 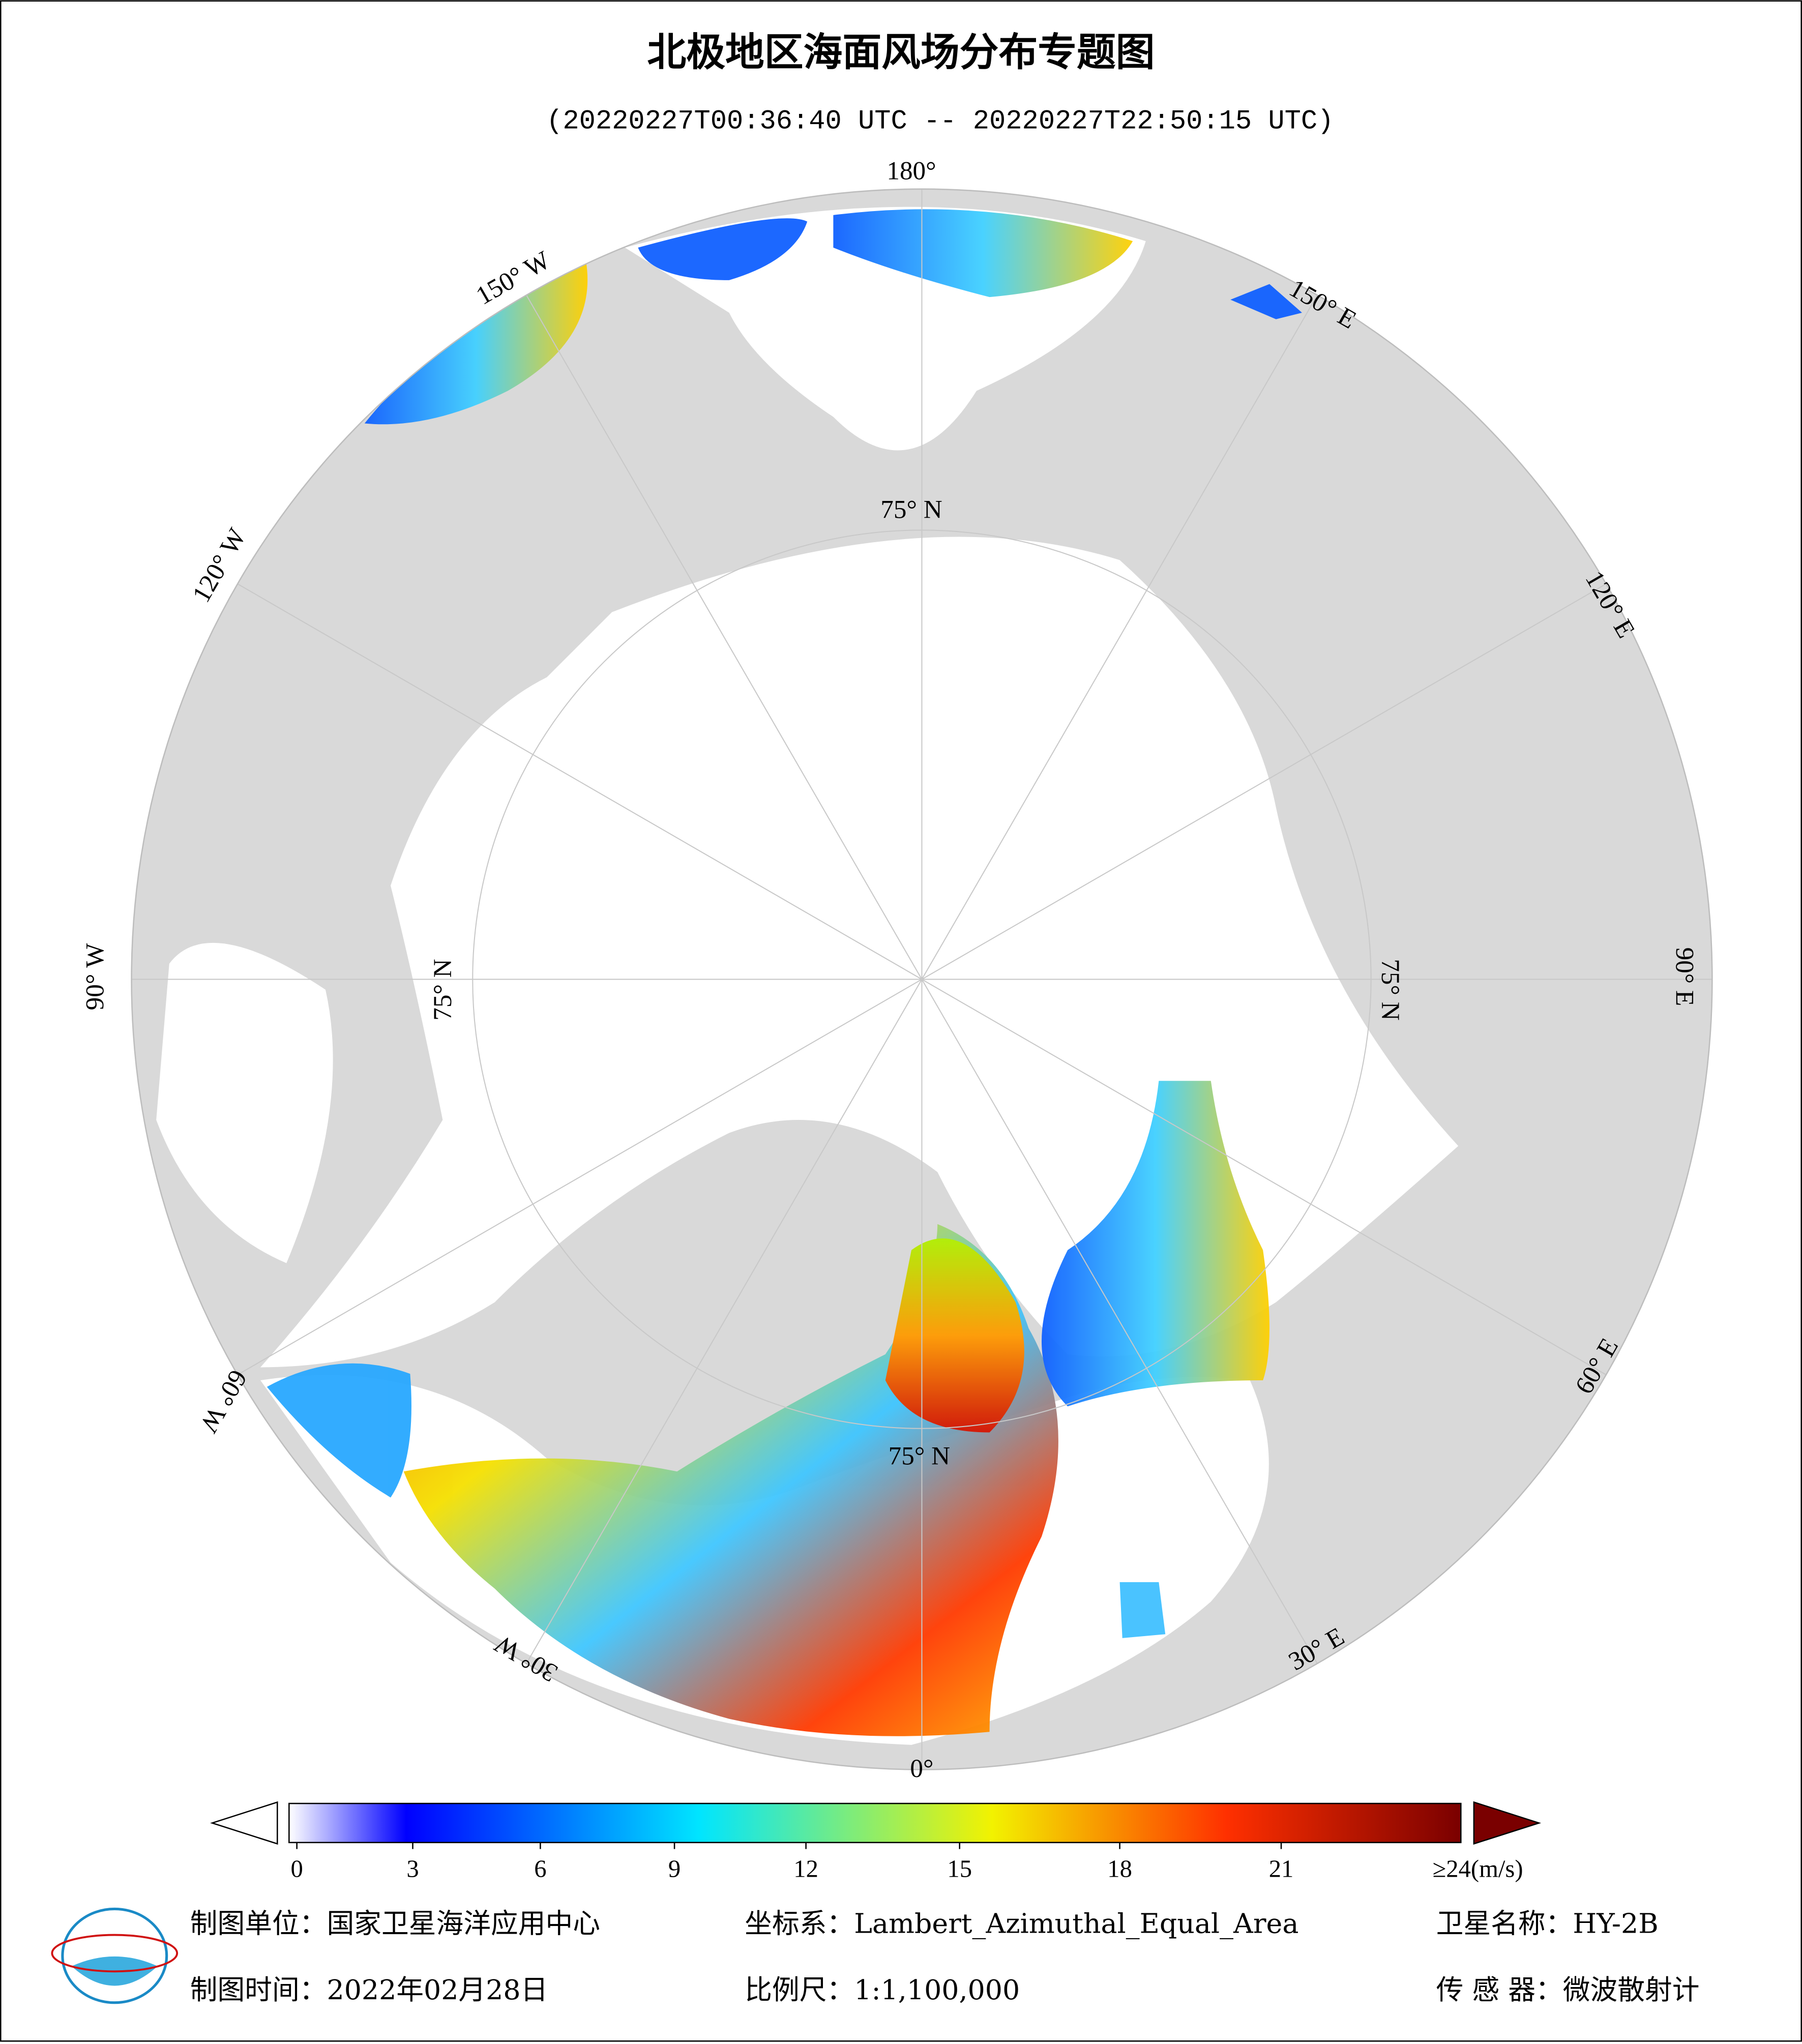 What do you see at coordinates (912, 172) in the screenshot?
I see `longitude-label: 180°` at bounding box center [912, 172].